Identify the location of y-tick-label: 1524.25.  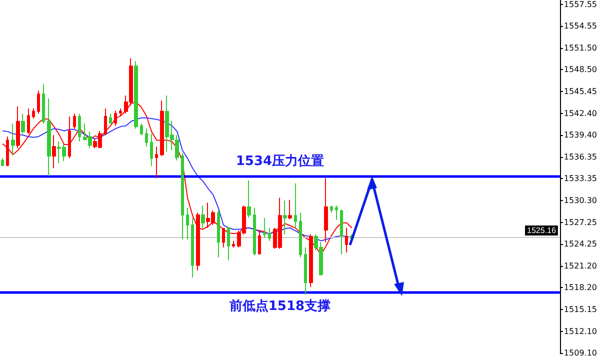
(581, 244).